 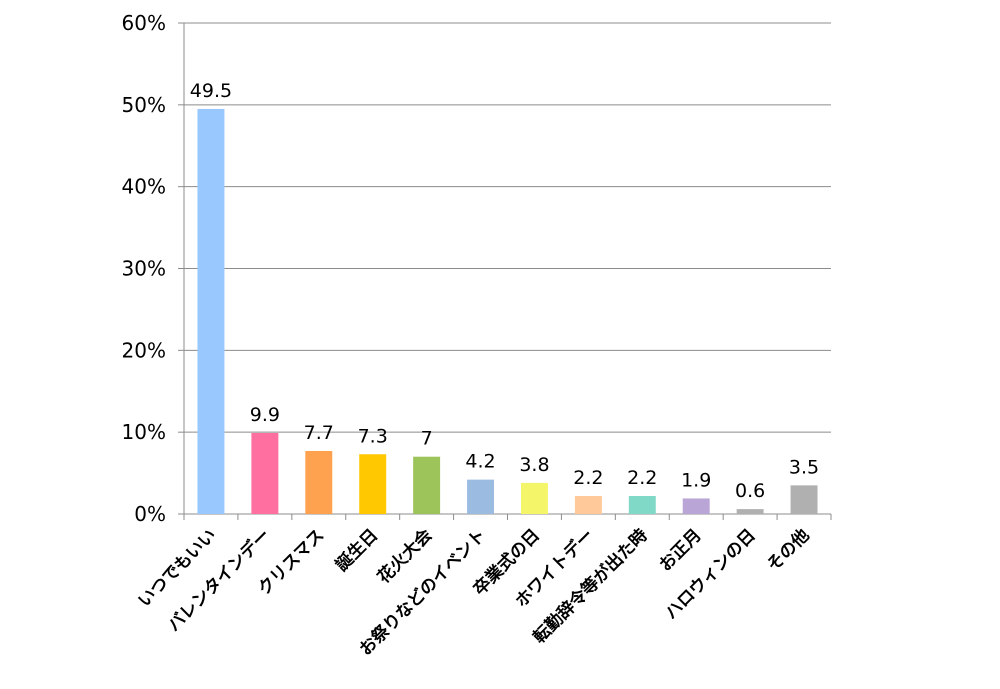 What do you see at coordinates (144, 187) in the screenshot?
I see `y-tick-label: 40%` at bounding box center [144, 187].